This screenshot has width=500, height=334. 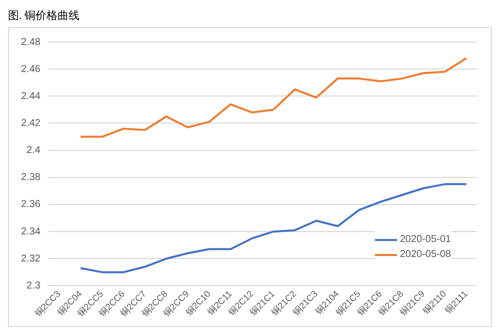 What do you see at coordinates (33, 286) in the screenshot?
I see `y-tick-label: 2.3` at bounding box center [33, 286].